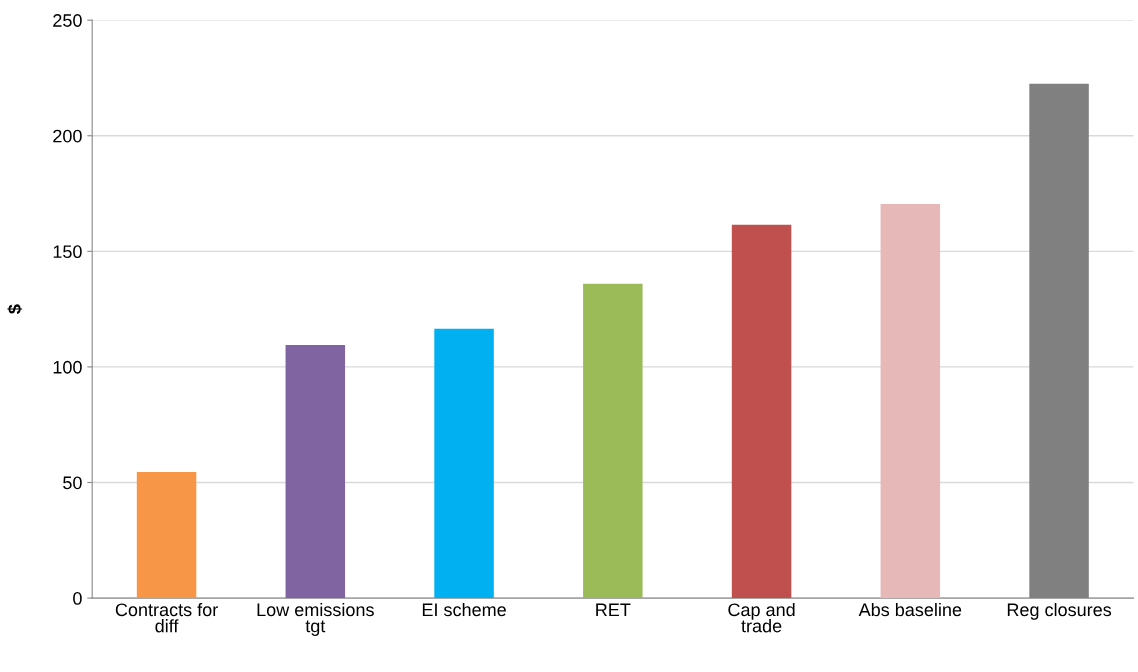 This screenshot has width=1138, height=672. What do you see at coordinates (166, 617) in the screenshot?
I see `x-tick-label: Contracts for diff` at bounding box center [166, 617].